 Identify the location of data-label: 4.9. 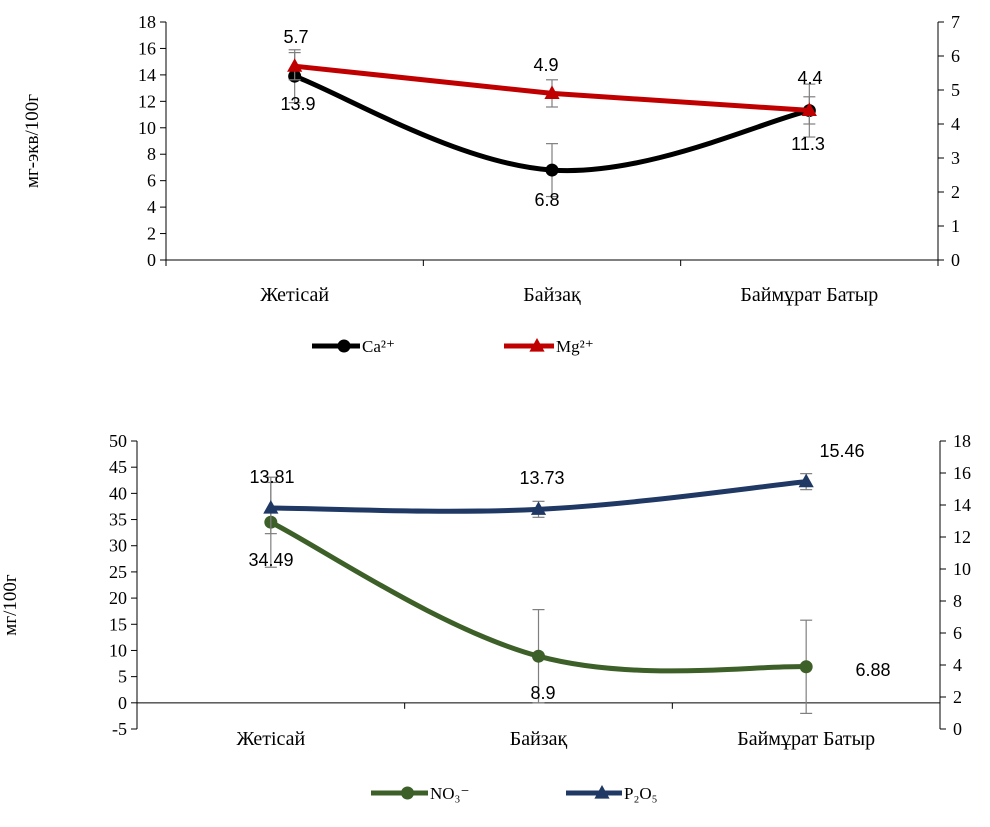
(545, 65).